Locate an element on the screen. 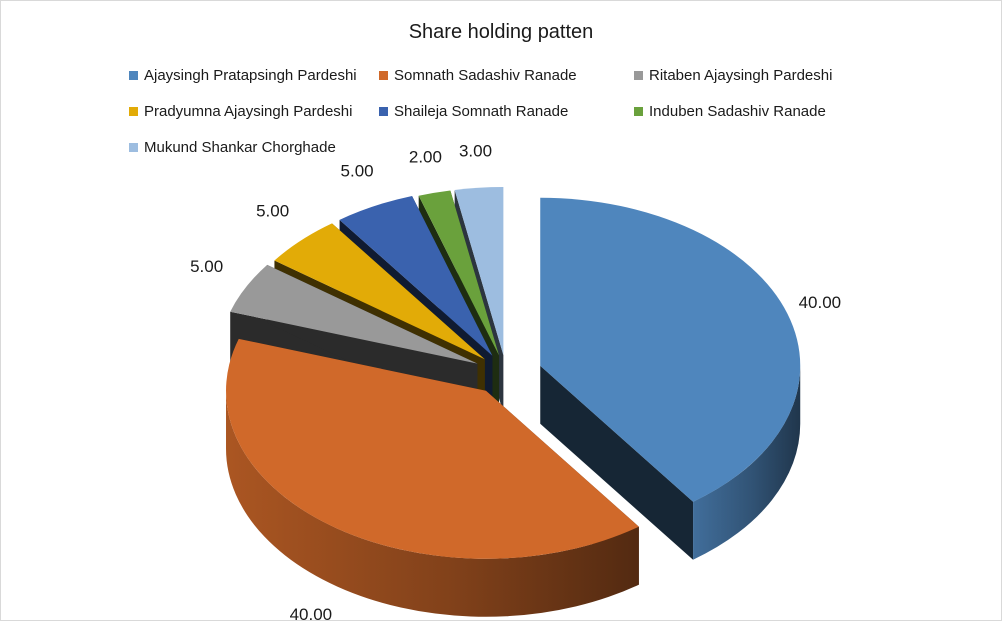  legend-item: Ritaben Ajaysingh Pardeshi is located at coordinates (733, 75).